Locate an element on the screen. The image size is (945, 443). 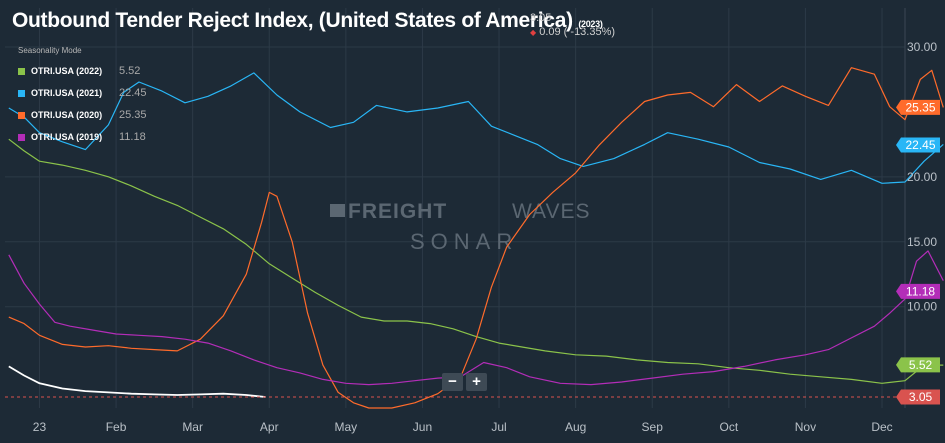
zoom-out-button: − is located at coordinates (452, 382).